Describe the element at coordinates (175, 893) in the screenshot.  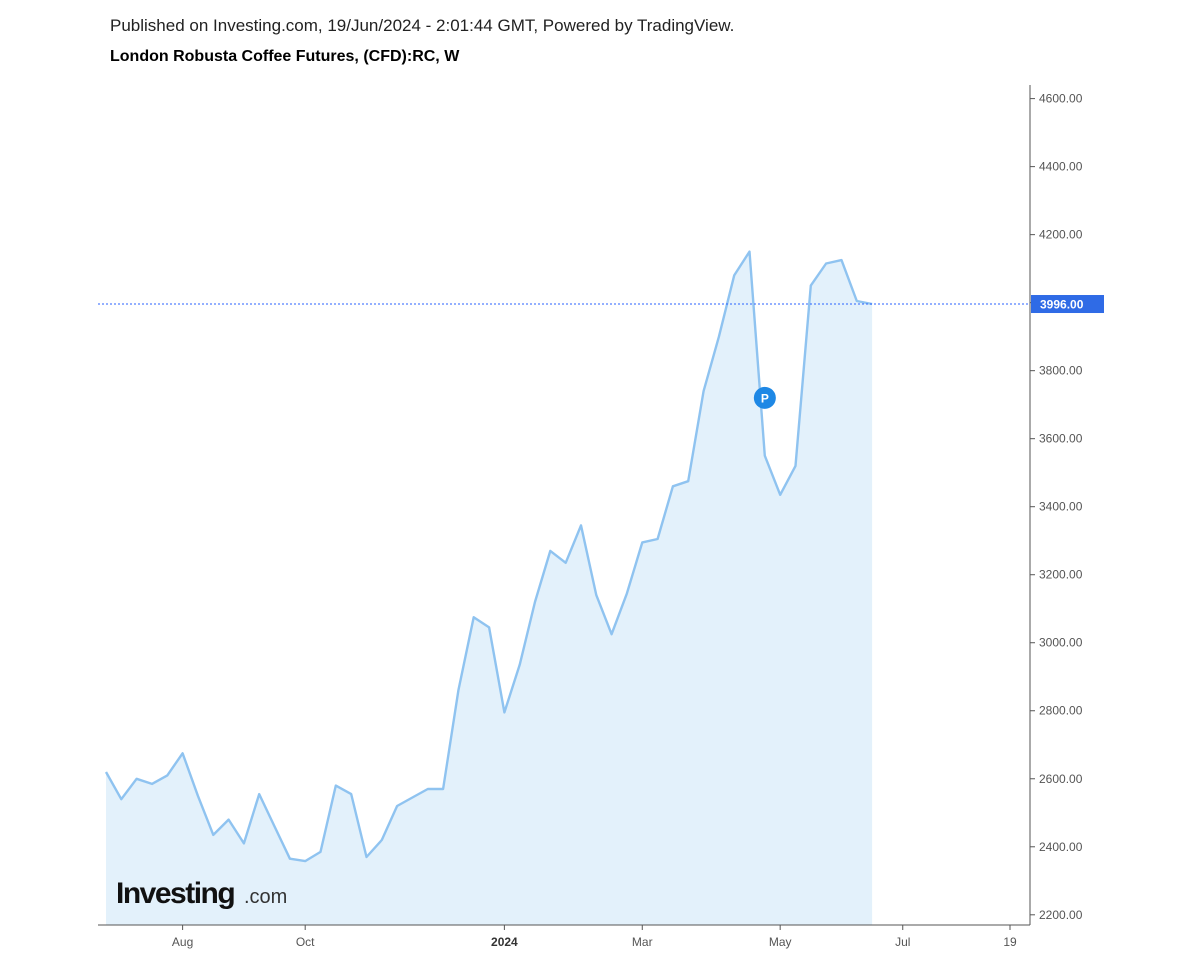
I see `logo-text: Investing` at that location.